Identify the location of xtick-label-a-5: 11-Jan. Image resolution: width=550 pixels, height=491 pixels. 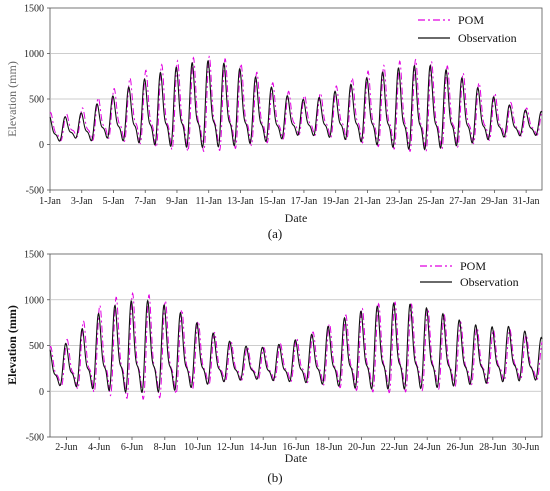
(209, 201).